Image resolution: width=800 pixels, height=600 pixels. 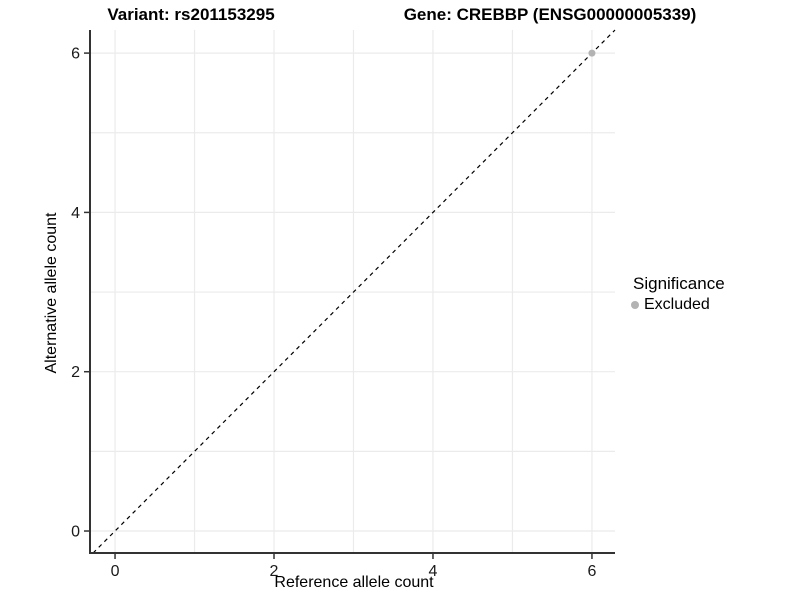 What do you see at coordinates (75, 372) in the screenshot?
I see `y-tick-label: 2` at bounding box center [75, 372].